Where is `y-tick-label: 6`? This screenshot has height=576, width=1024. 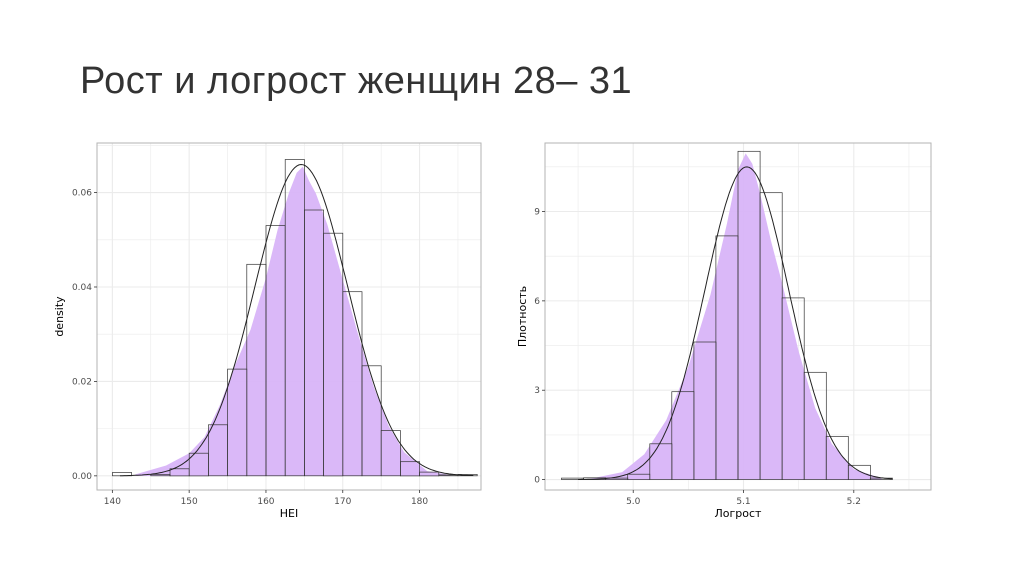 y-tick-label: 6 is located at coordinates (537, 302).